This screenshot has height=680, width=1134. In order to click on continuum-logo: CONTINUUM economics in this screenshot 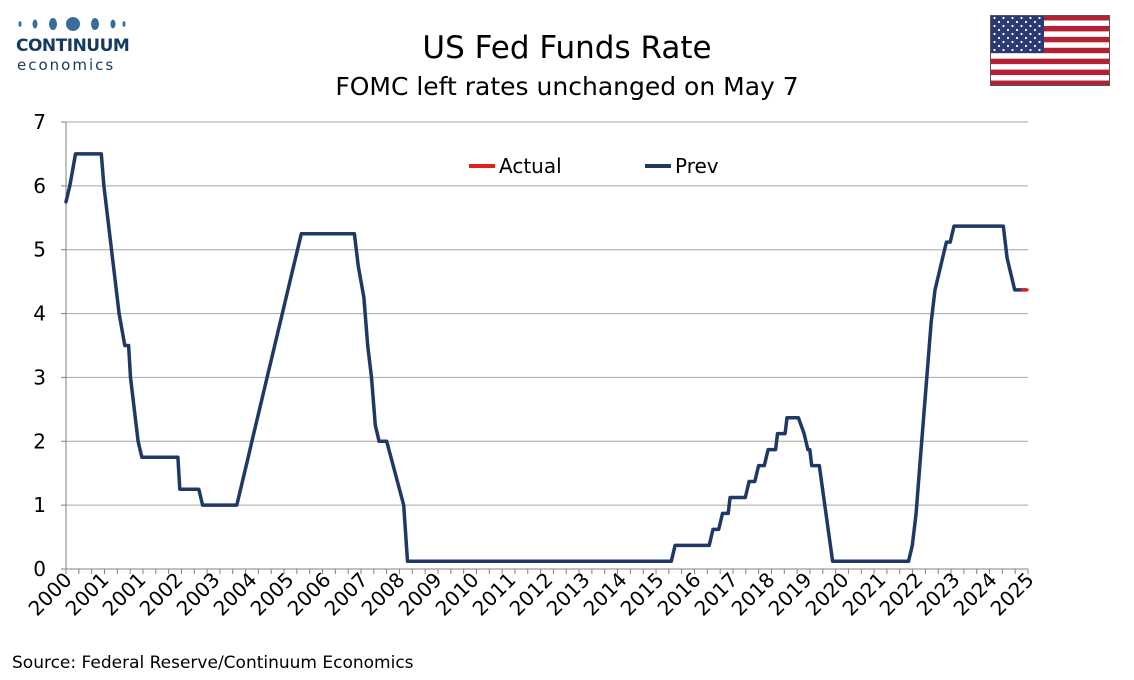, I will do `click(74, 45)`.